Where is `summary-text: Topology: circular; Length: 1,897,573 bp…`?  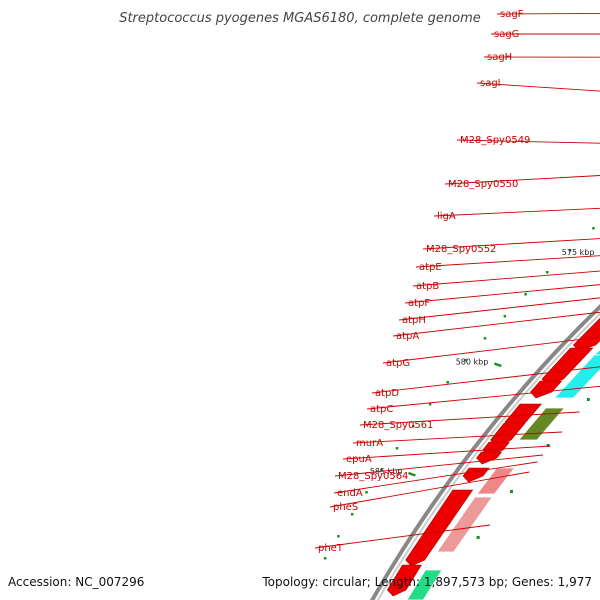
summary-text: Topology: circular; Length: 1,897,573 bp… is located at coordinates (426, 582).